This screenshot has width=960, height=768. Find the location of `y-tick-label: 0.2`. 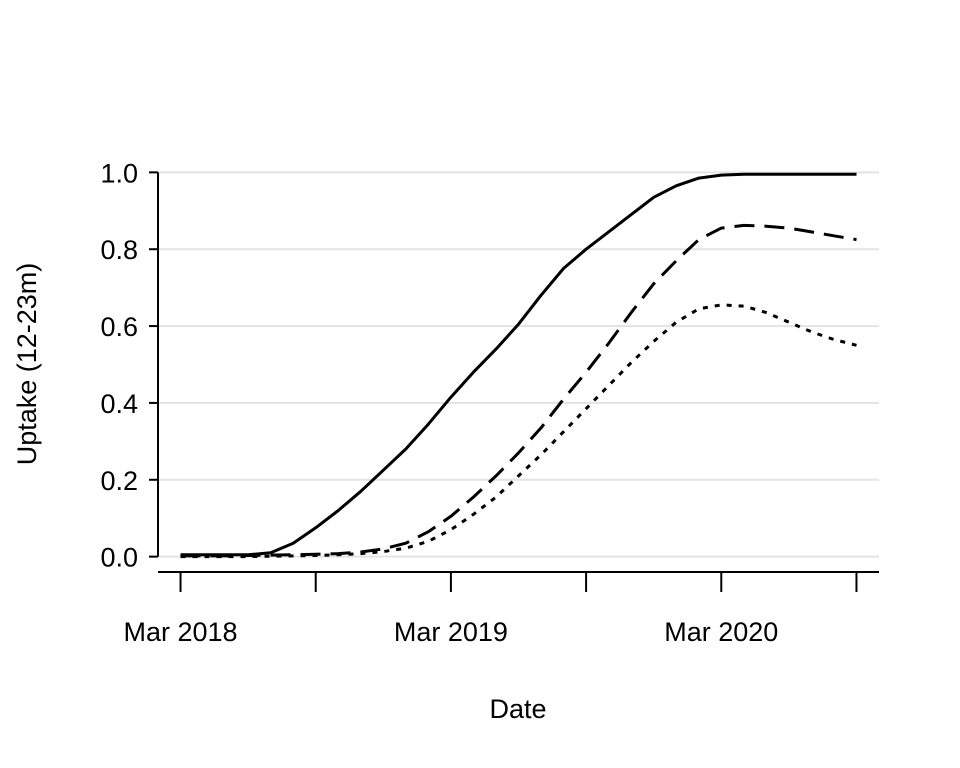

y-tick-label: 0.2 is located at coordinates (119, 481).